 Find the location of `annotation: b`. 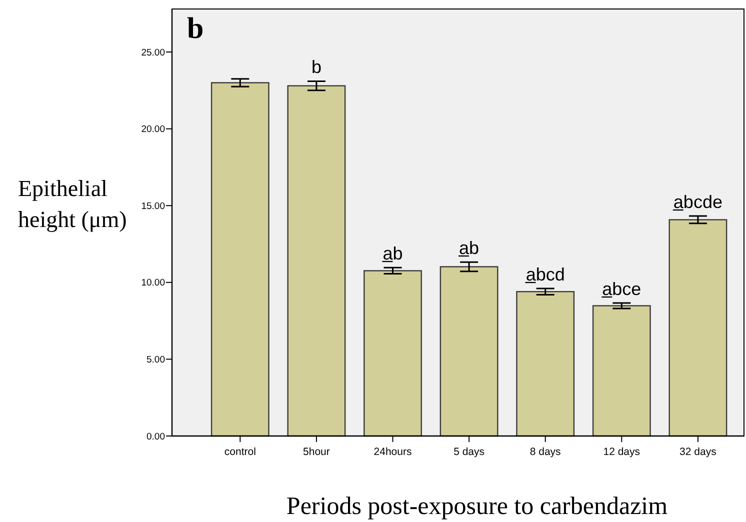

annotation: b is located at coordinates (316, 67).